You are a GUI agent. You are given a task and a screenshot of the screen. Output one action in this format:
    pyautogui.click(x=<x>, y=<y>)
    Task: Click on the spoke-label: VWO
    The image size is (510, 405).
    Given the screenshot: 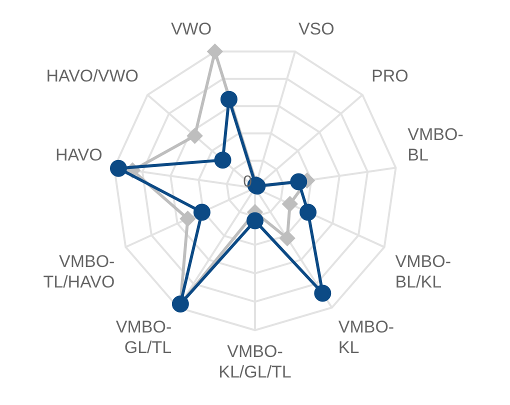 What is the action you would take?
    pyautogui.click(x=191, y=29)
    